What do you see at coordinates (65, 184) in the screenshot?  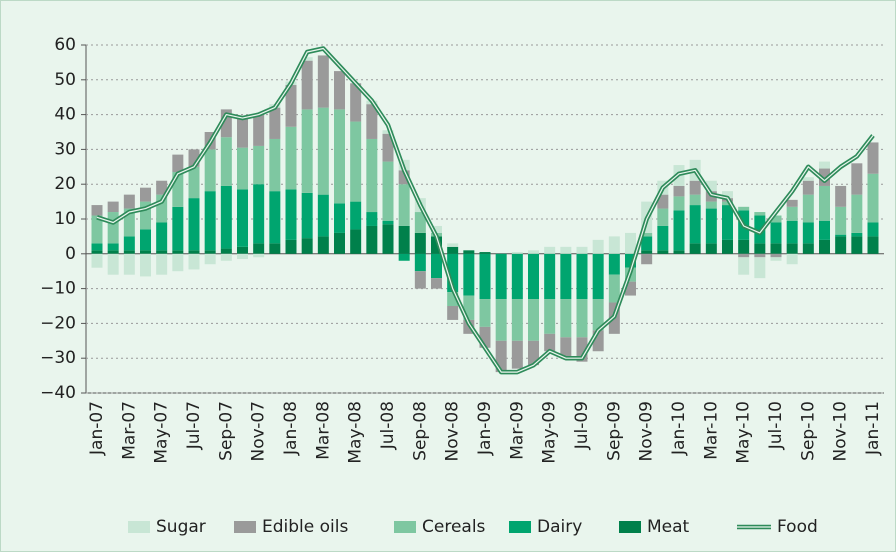 I see `y-tick-label: 20` at bounding box center [65, 184].